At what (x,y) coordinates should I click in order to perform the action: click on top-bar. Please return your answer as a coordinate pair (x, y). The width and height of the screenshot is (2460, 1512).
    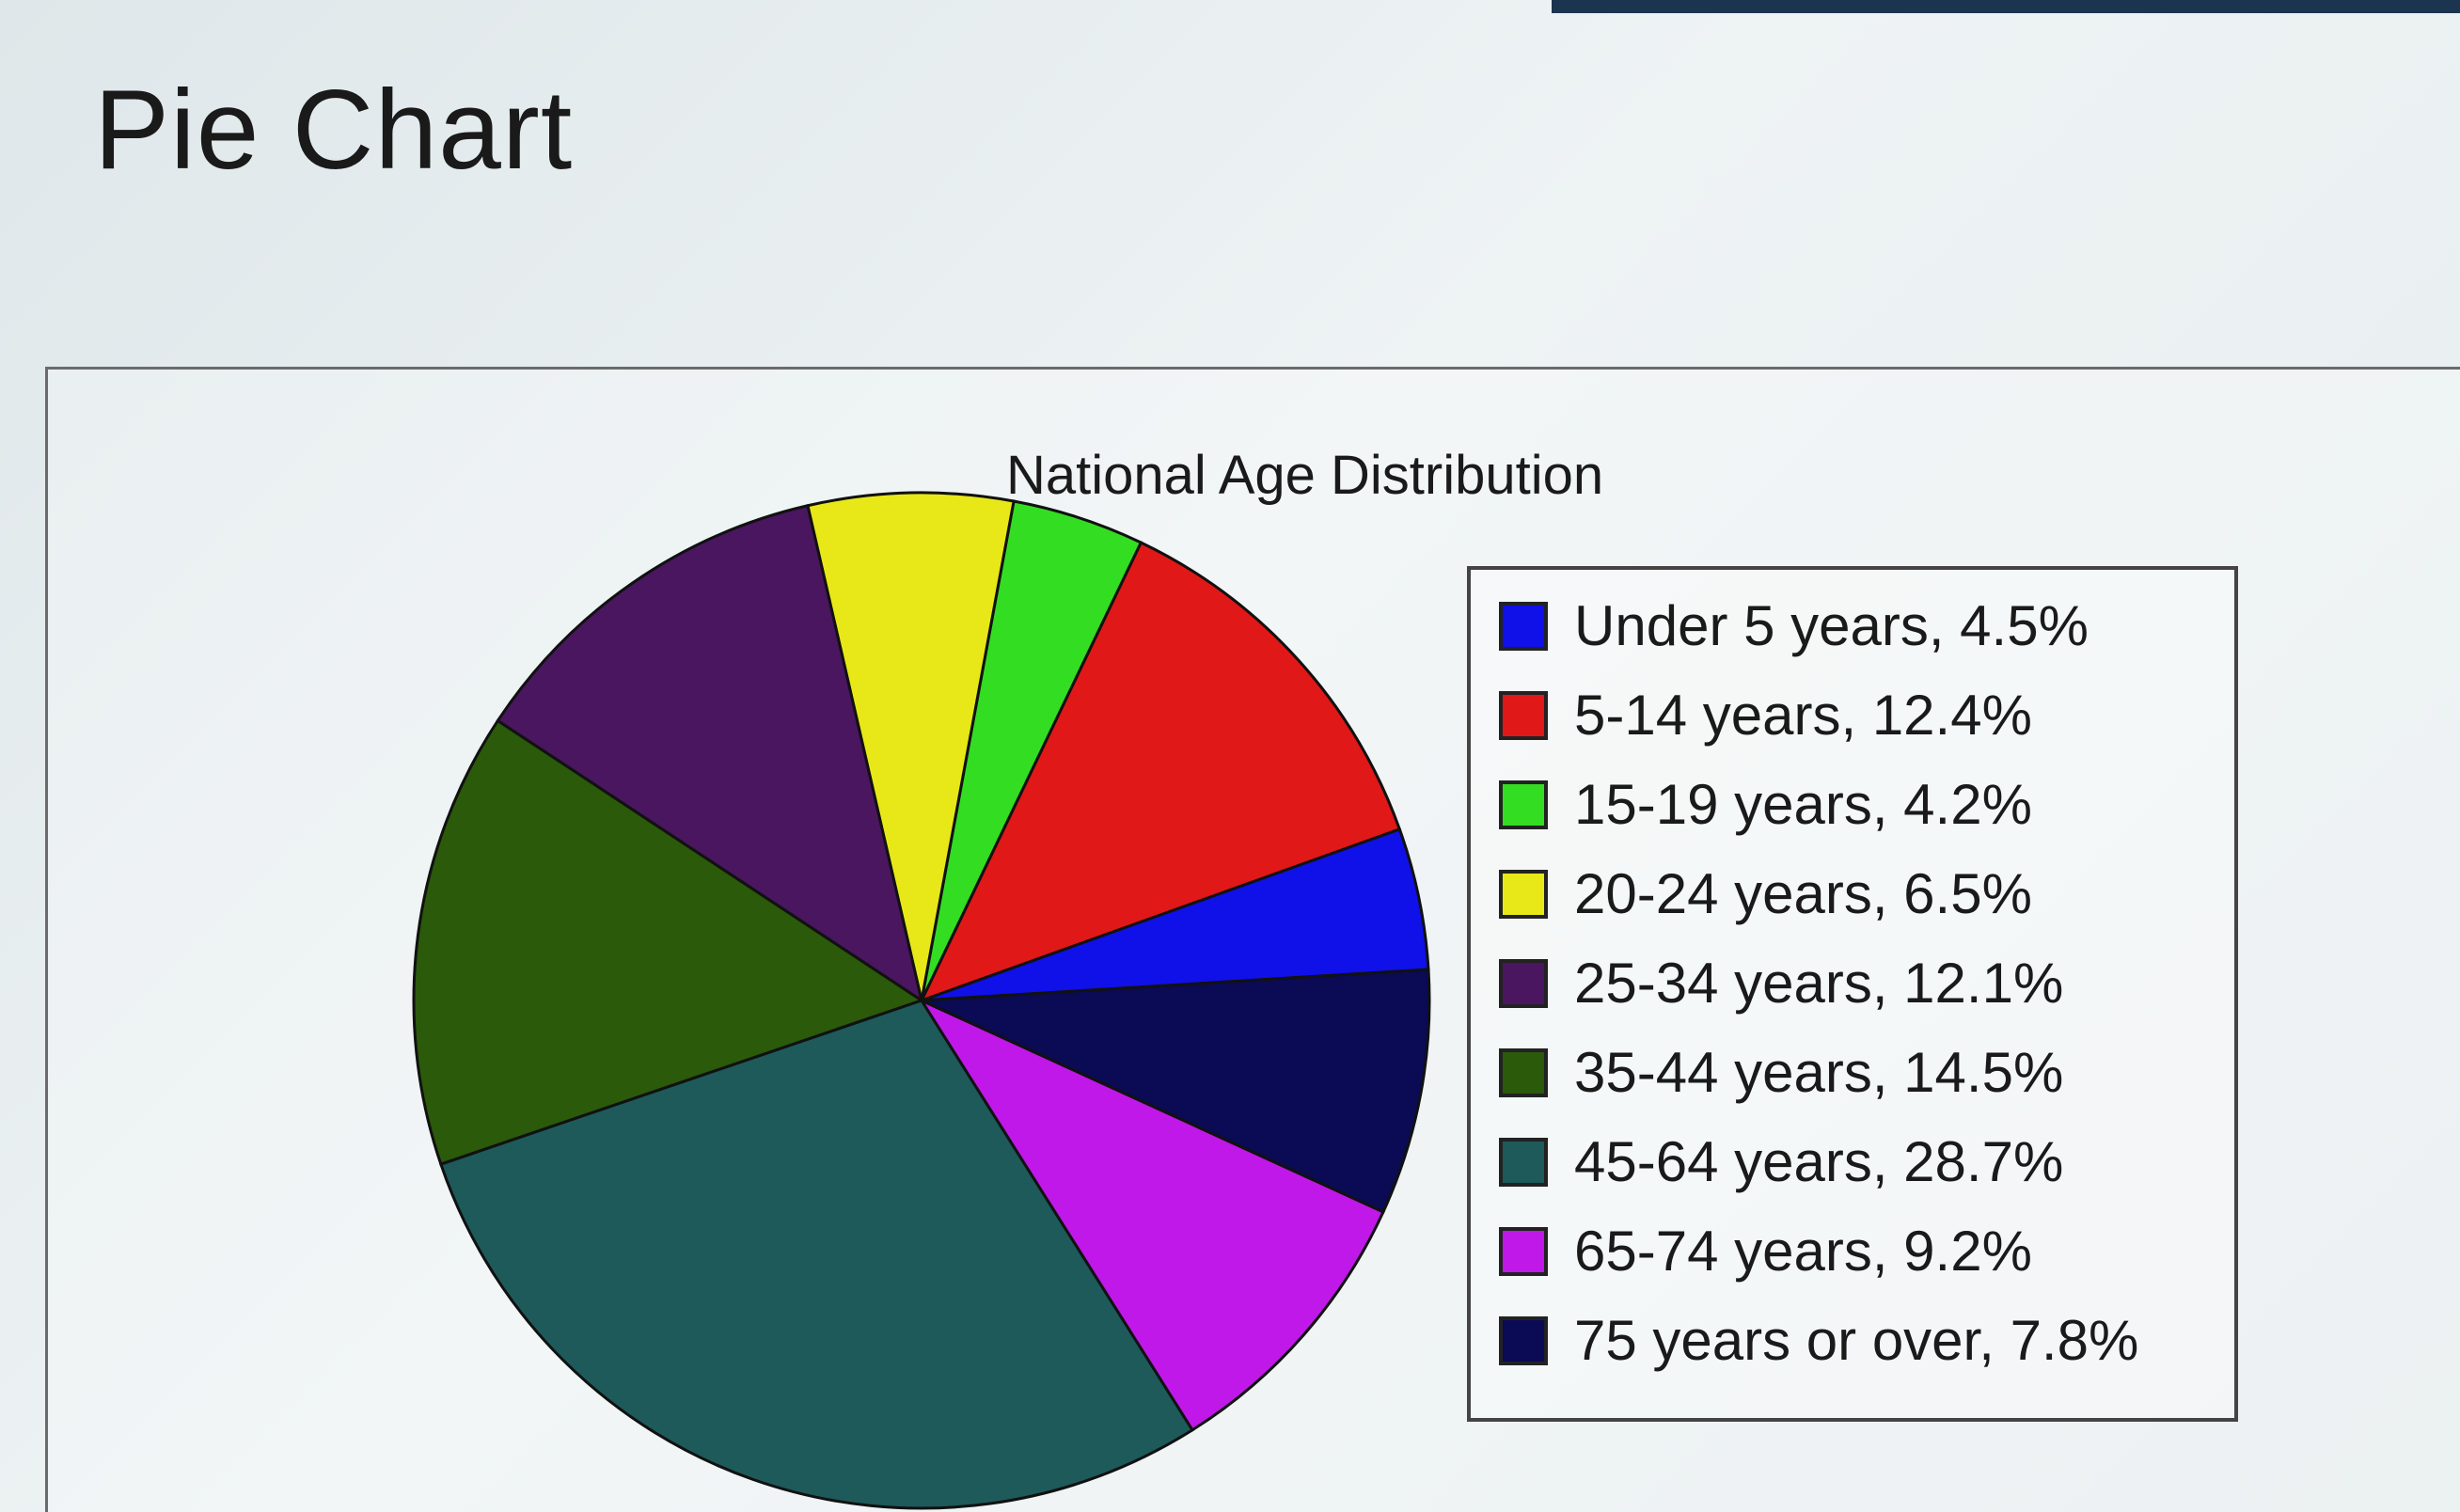
    Looking at the image, I should click on (2006, 7).